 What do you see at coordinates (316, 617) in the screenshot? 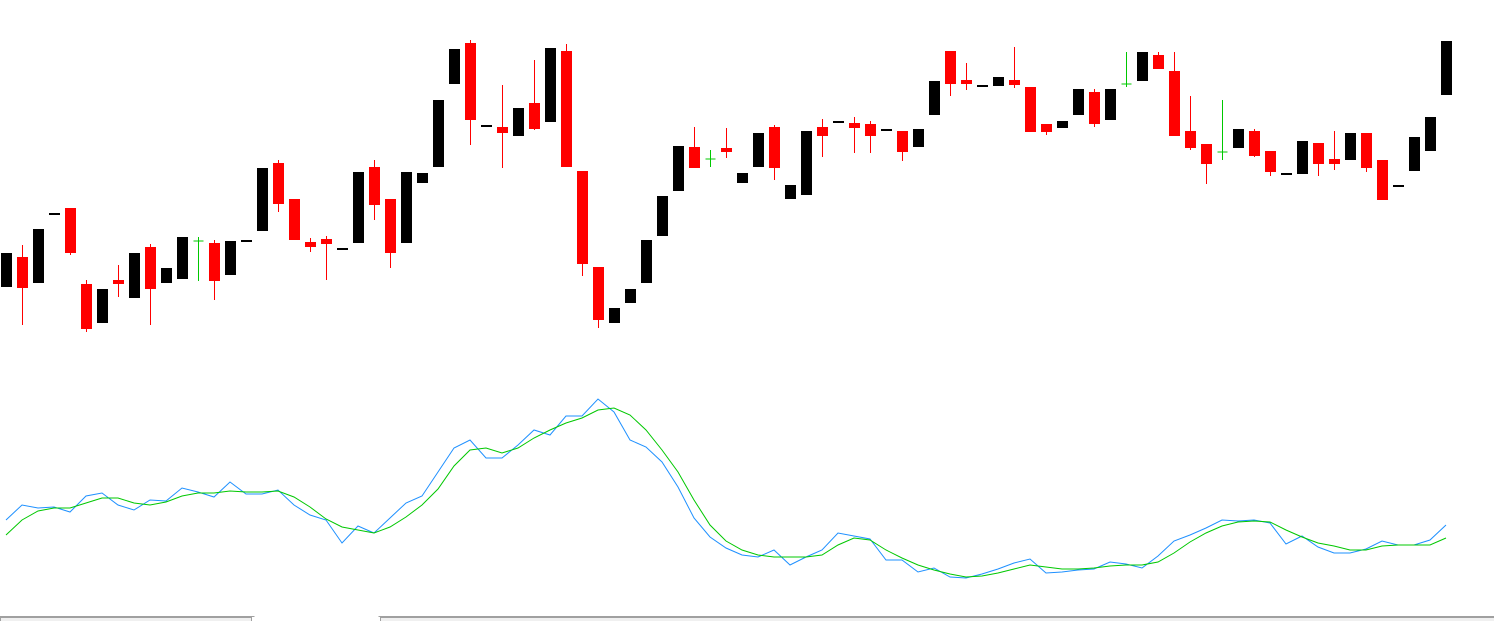
I see `tab-selected` at bounding box center [316, 617].